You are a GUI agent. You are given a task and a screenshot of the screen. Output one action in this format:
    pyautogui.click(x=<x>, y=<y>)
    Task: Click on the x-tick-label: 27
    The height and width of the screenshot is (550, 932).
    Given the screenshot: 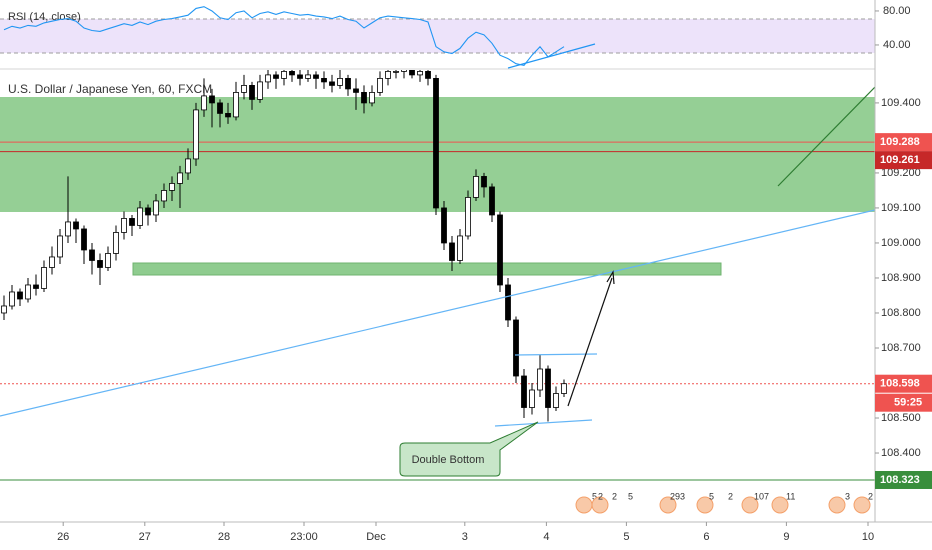 What is the action you would take?
    pyautogui.click(x=145, y=537)
    